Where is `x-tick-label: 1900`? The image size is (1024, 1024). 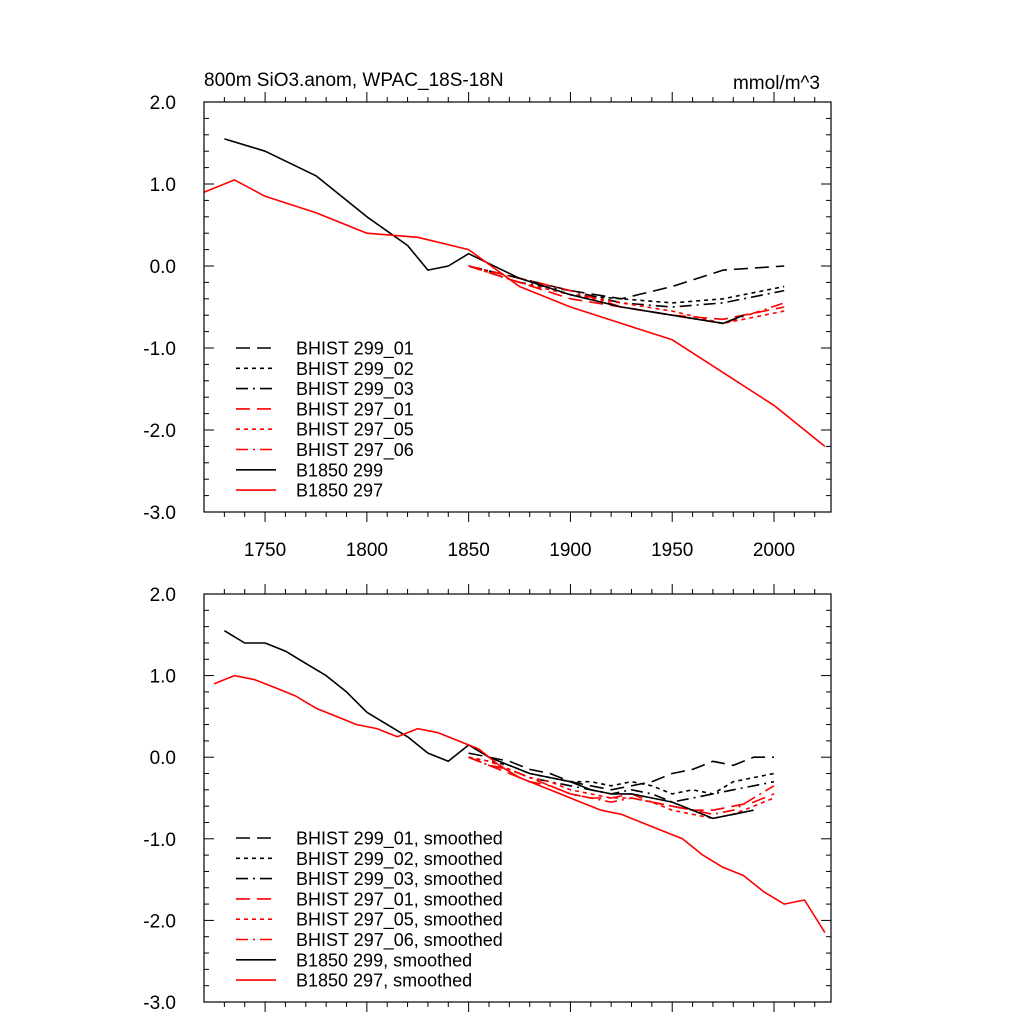 x-tick-label: 1900 is located at coordinates (570, 550).